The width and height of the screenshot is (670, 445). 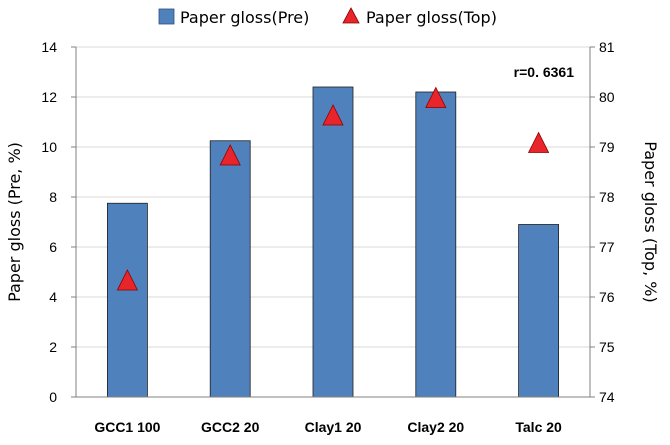 What do you see at coordinates (53, 347) in the screenshot?
I see `y-tick-label-left: 2` at bounding box center [53, 347].